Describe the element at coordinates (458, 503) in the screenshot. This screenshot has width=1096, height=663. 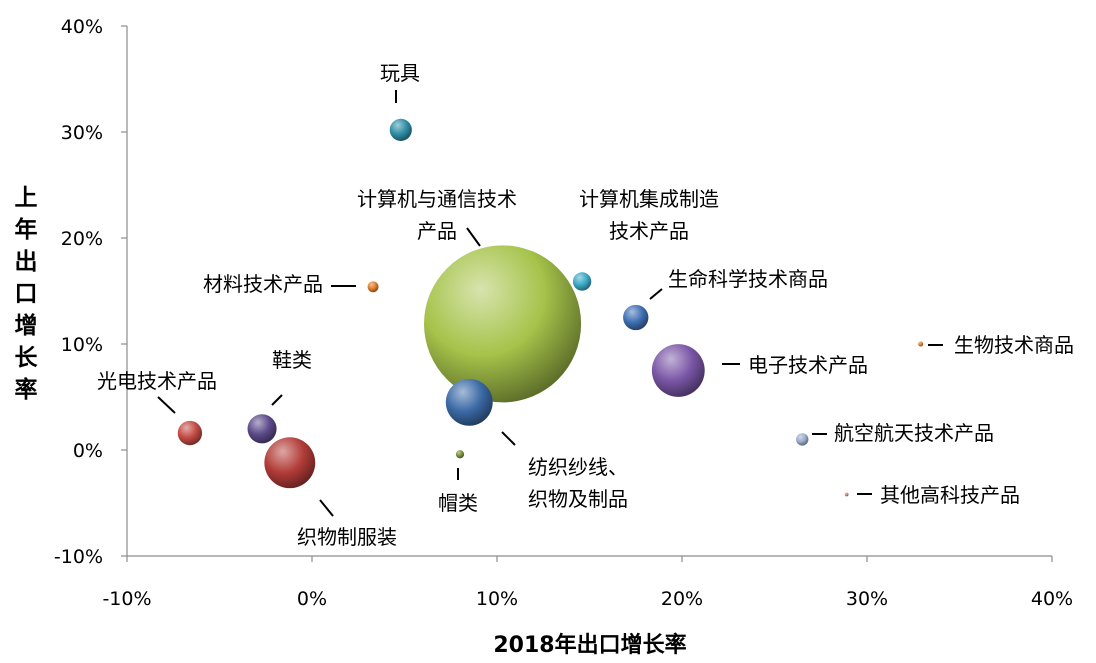
I see `point-label: 帽类` at that location.